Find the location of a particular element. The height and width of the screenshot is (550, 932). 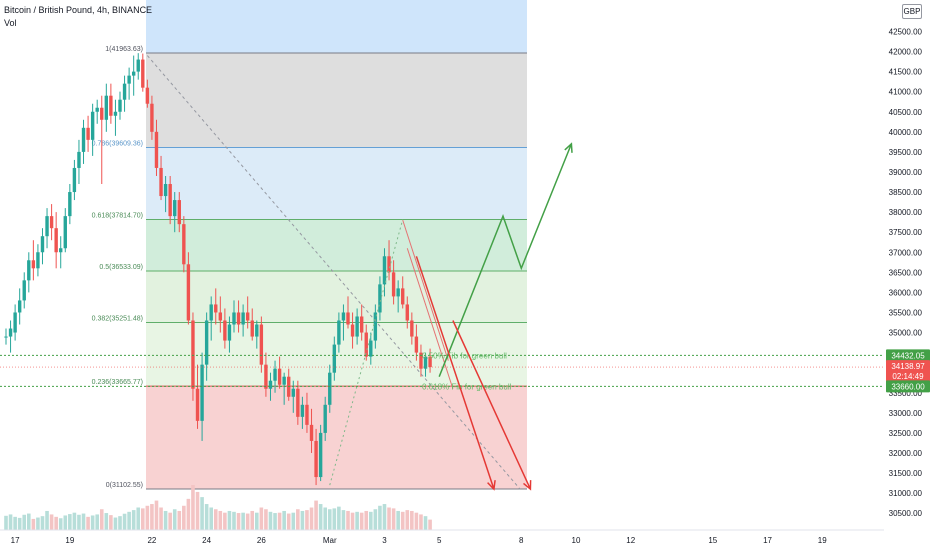

currency-badge: GBP is located at coordinates (912, 11).